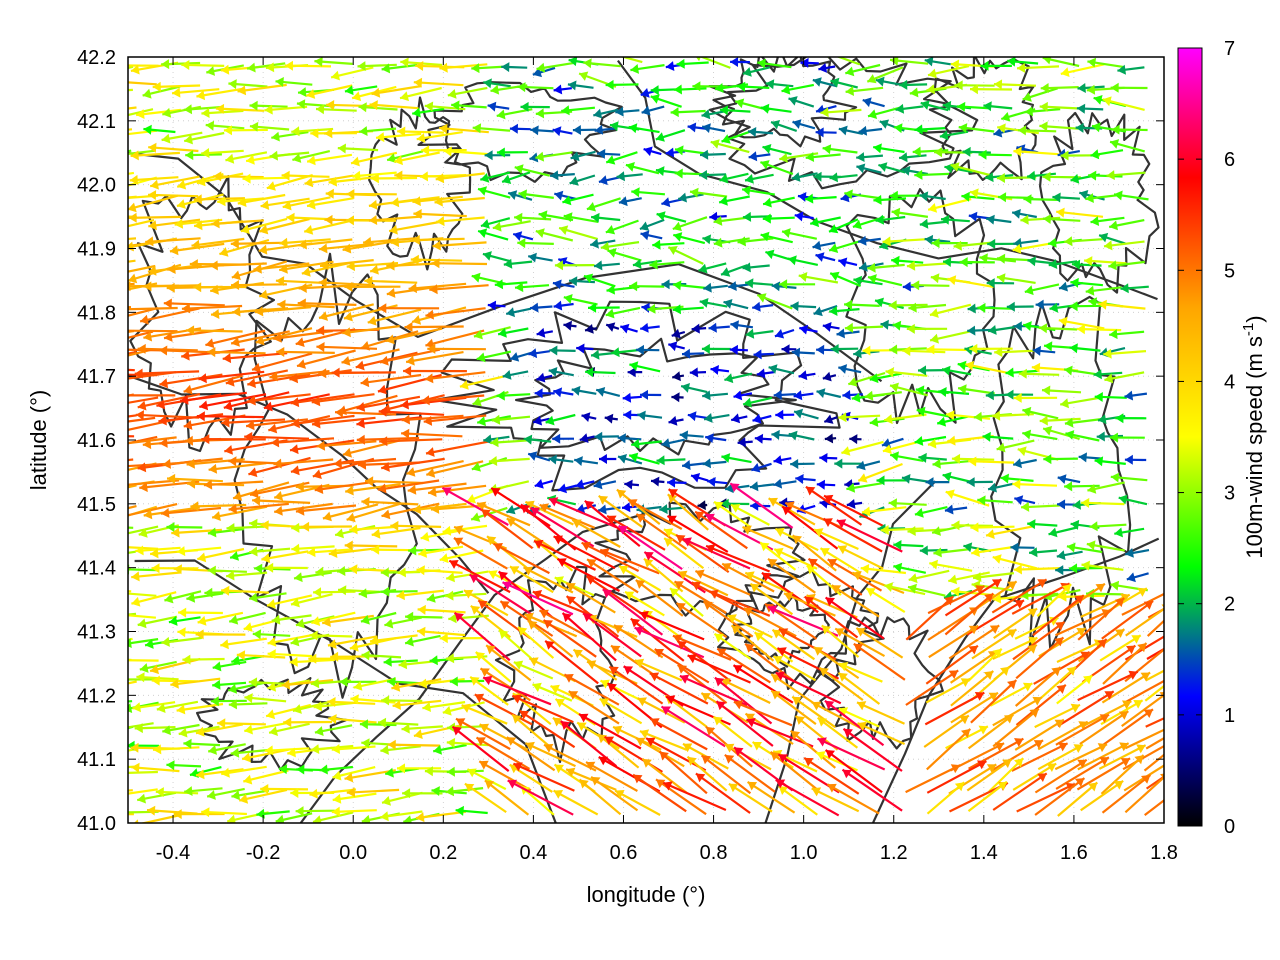 This screenshot has height=960, width=1280. I want to click on colorbar-title-sup: -1, so click(1248, 329).